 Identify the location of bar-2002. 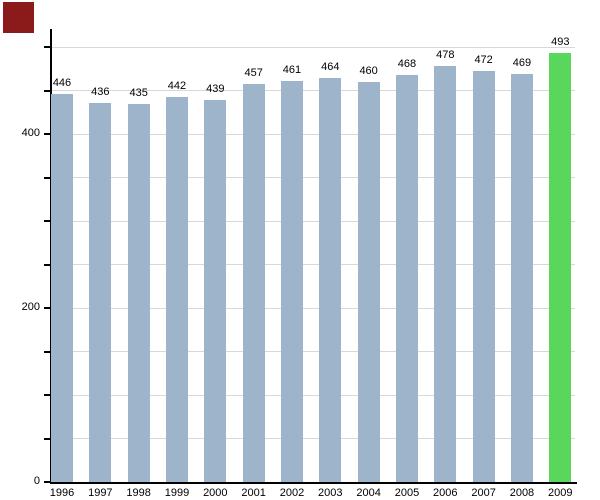
(291, 281).